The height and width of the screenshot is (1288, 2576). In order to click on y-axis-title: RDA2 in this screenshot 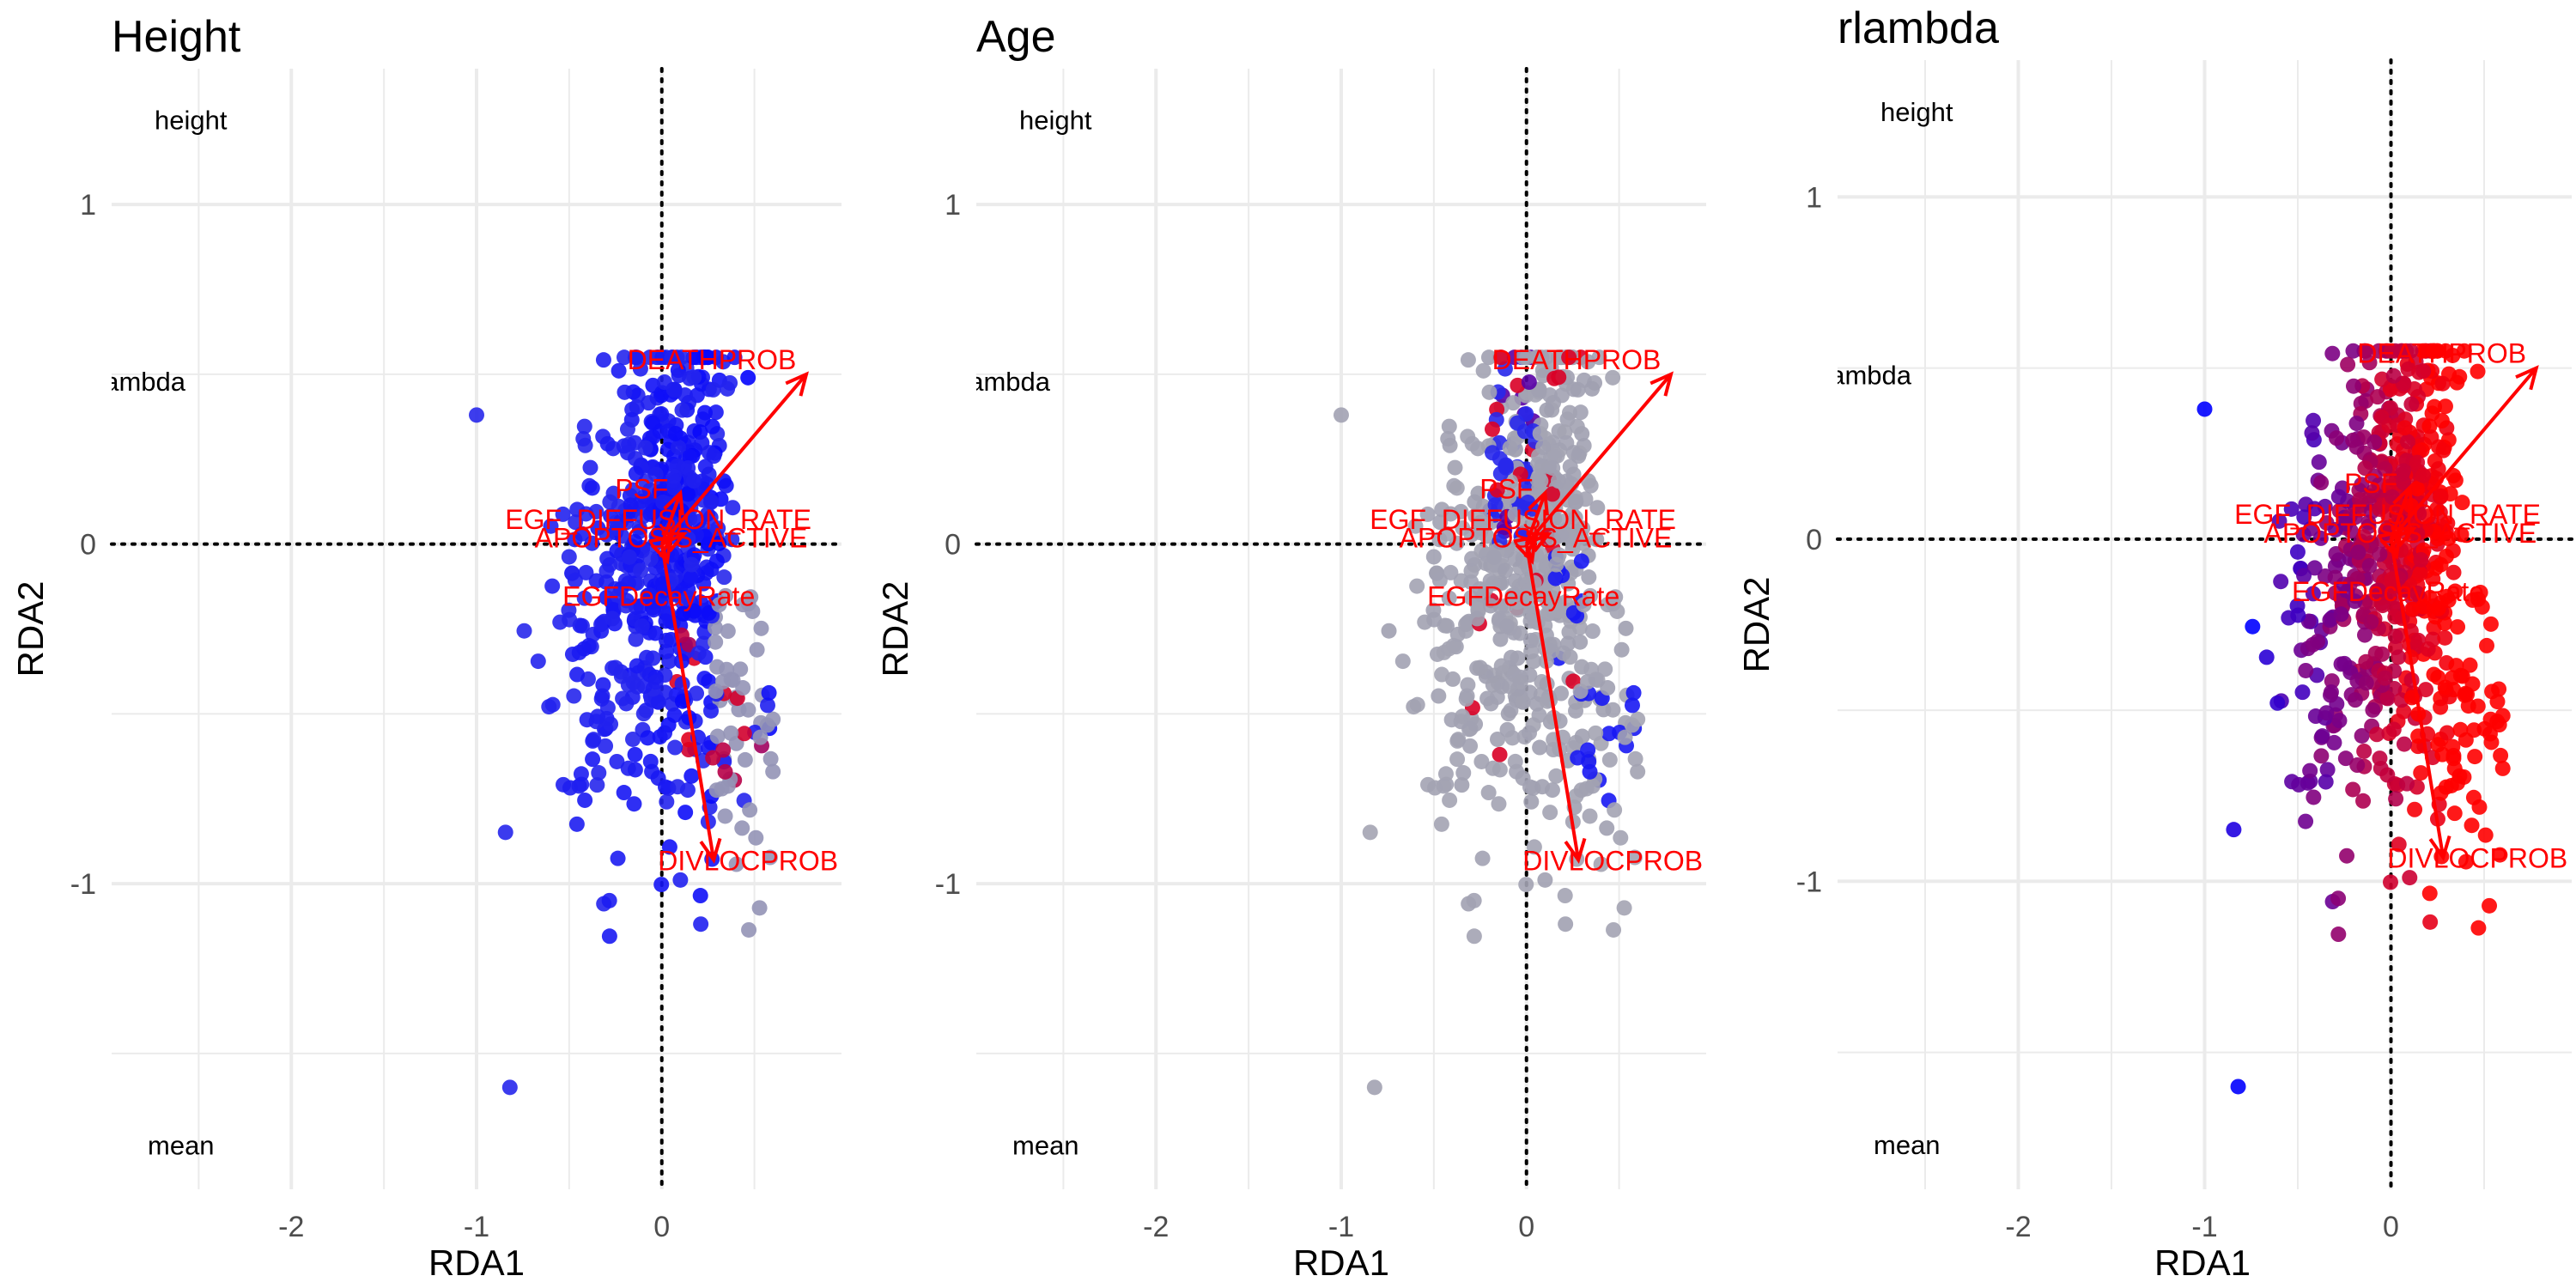, I will do `click(895, 629)`.